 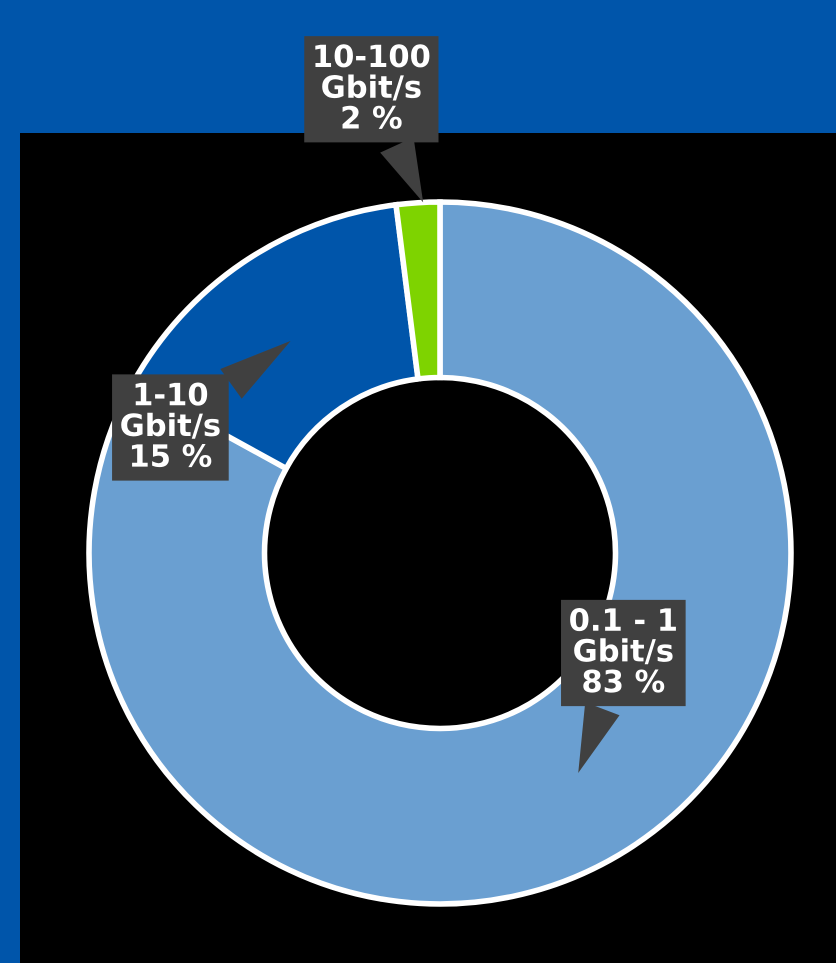 What do you see at coordinates (170, 410) in the screenshot?
I see `slice-label: 1-10 Gbit/s` at bounding box center [170, 410].